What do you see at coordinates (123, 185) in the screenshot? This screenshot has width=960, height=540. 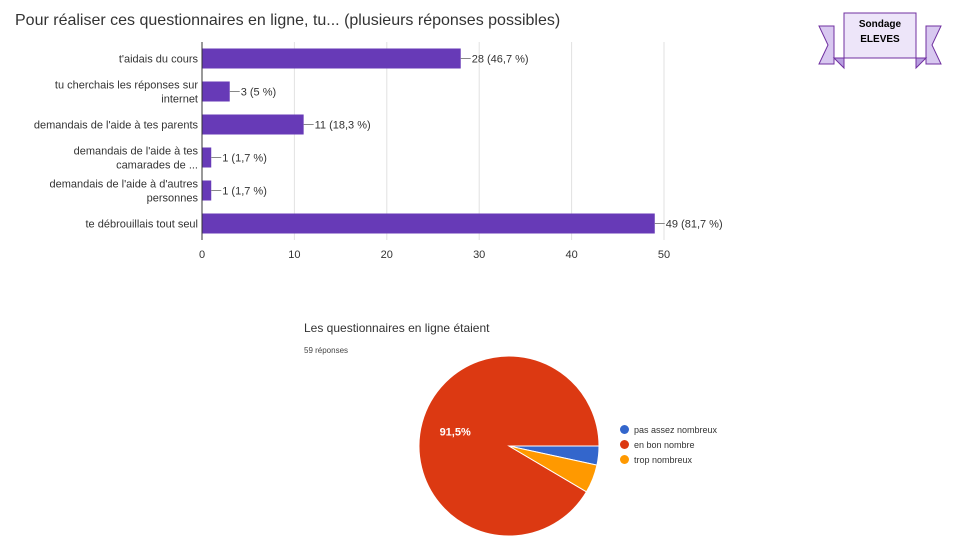 I see `category-label: demandais de l'aide à d'autres` at bounding box center [123, 185].